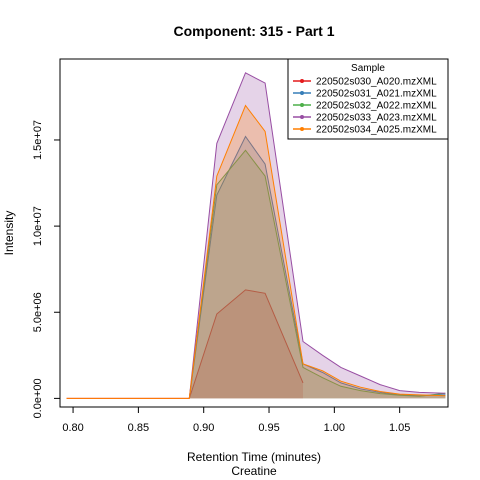 This screenshot has width=480, height=480. What do you see at coordinates (38, 398) in the screenshot?
I see `y-tick-label: 0.0e+00` at bounding box center [38, 398].